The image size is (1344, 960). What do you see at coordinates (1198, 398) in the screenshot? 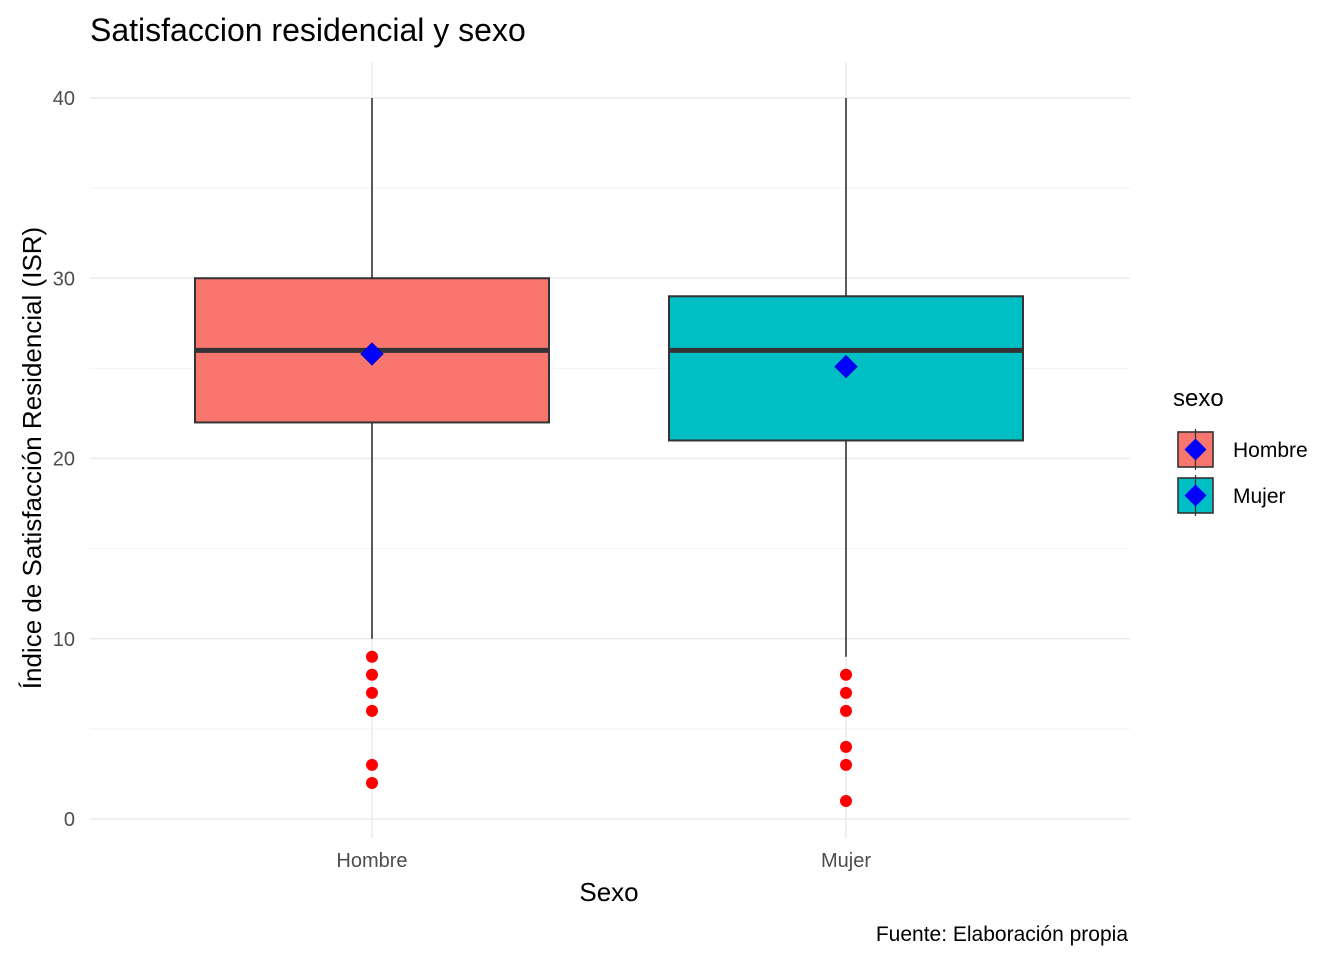
I see `legend-title: sexo` at bounding box center [1198, 398].